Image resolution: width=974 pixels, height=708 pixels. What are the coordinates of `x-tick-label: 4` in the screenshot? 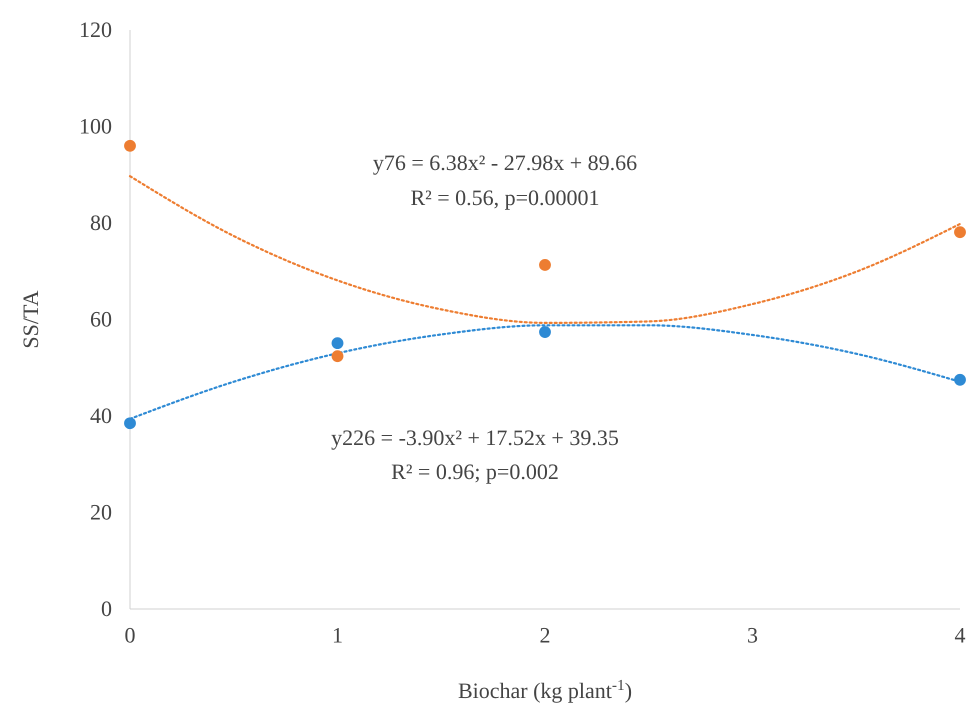 It's located at (960, 635).